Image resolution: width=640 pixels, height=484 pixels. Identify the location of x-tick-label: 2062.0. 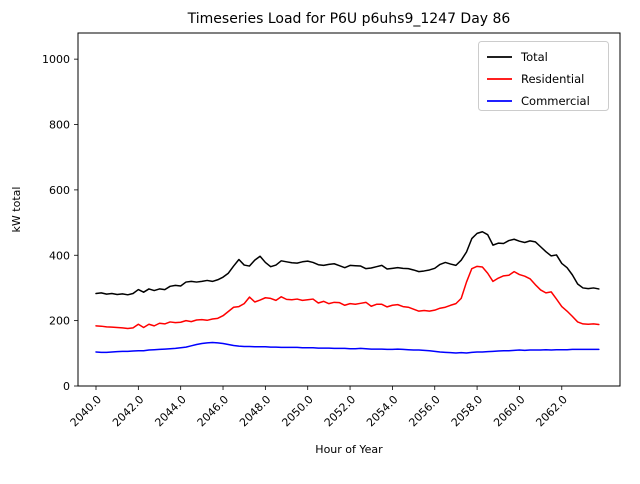
(551, 411).